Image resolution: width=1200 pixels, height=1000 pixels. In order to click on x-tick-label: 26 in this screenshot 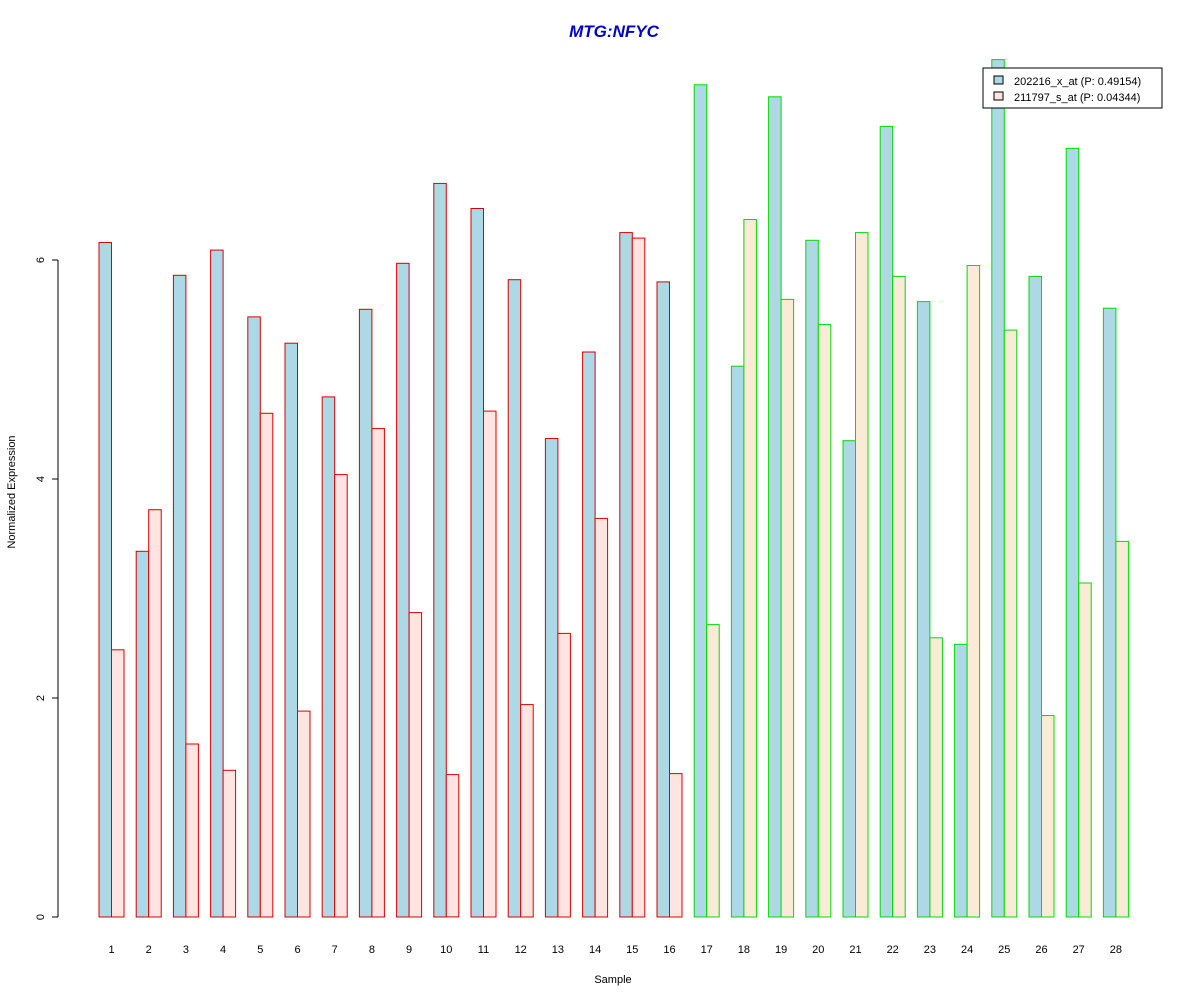, I will do `click(1041, 950)`.